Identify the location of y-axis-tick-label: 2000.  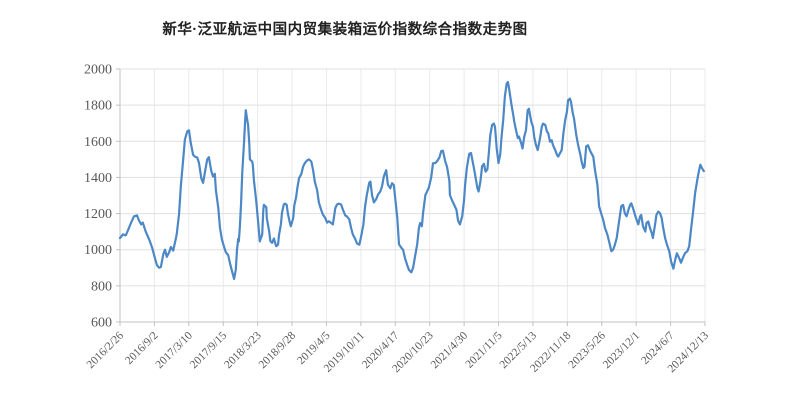
(98, 70).